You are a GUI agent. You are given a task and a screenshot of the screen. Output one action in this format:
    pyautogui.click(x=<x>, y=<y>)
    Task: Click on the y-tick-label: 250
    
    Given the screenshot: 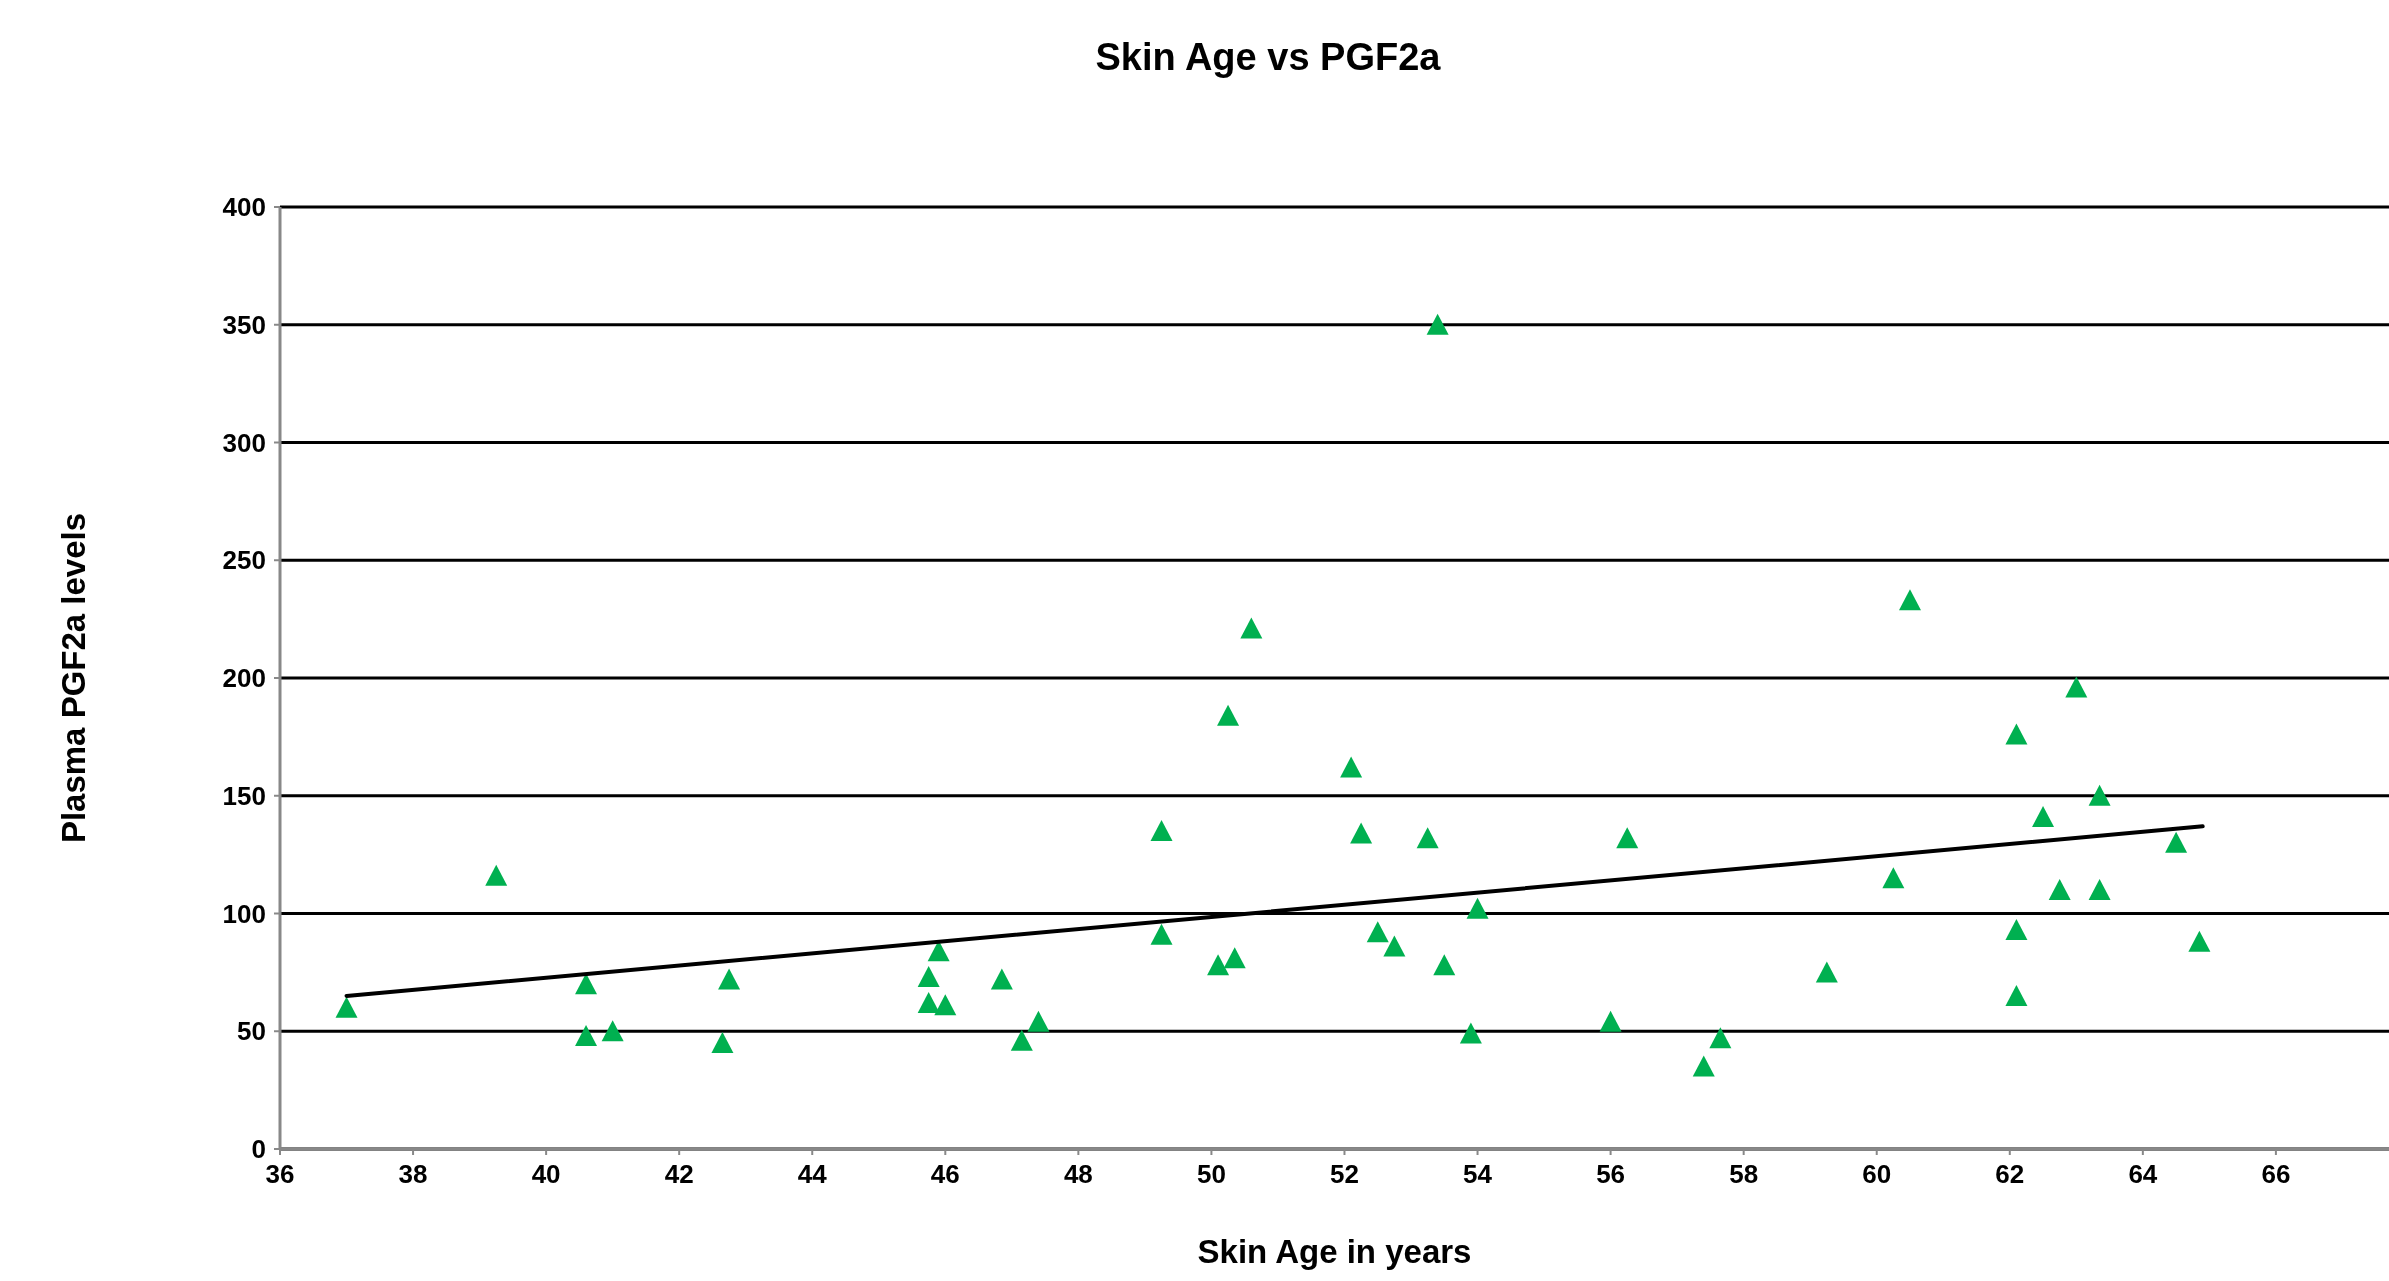 What is the action you would take?
    pyautogui.click(x=244, y=560)
    